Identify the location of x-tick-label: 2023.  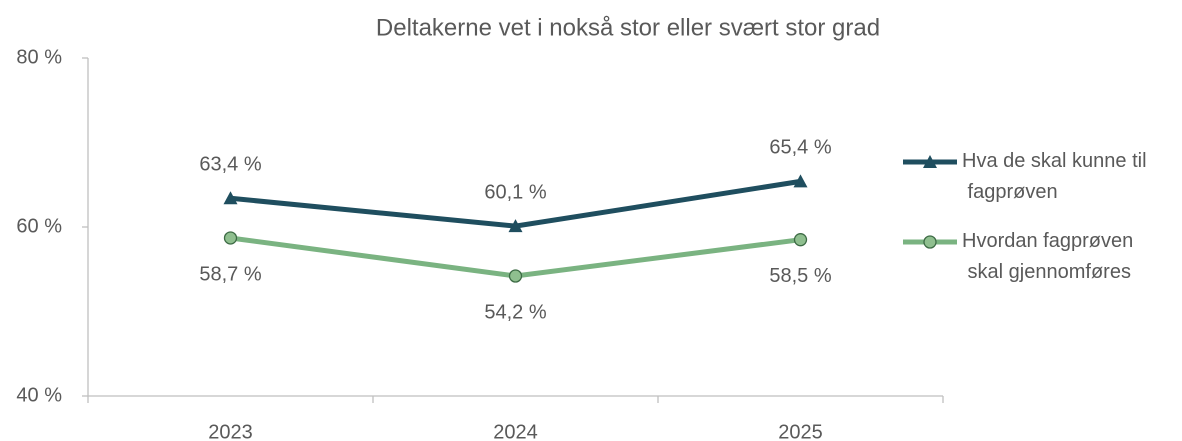
(230, 431).